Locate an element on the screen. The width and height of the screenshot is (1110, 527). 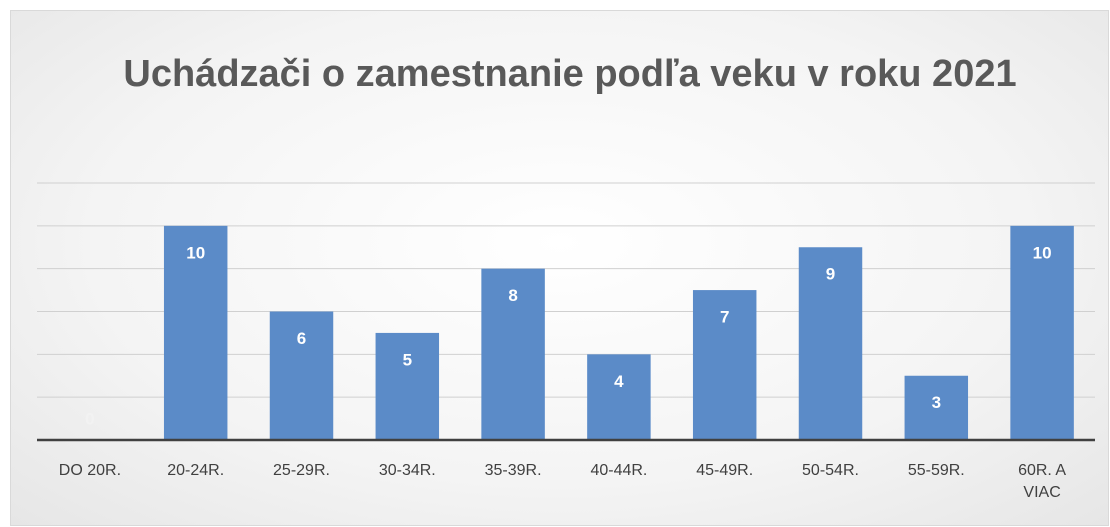
data-label: 0 is located at coordinates (89, 418).